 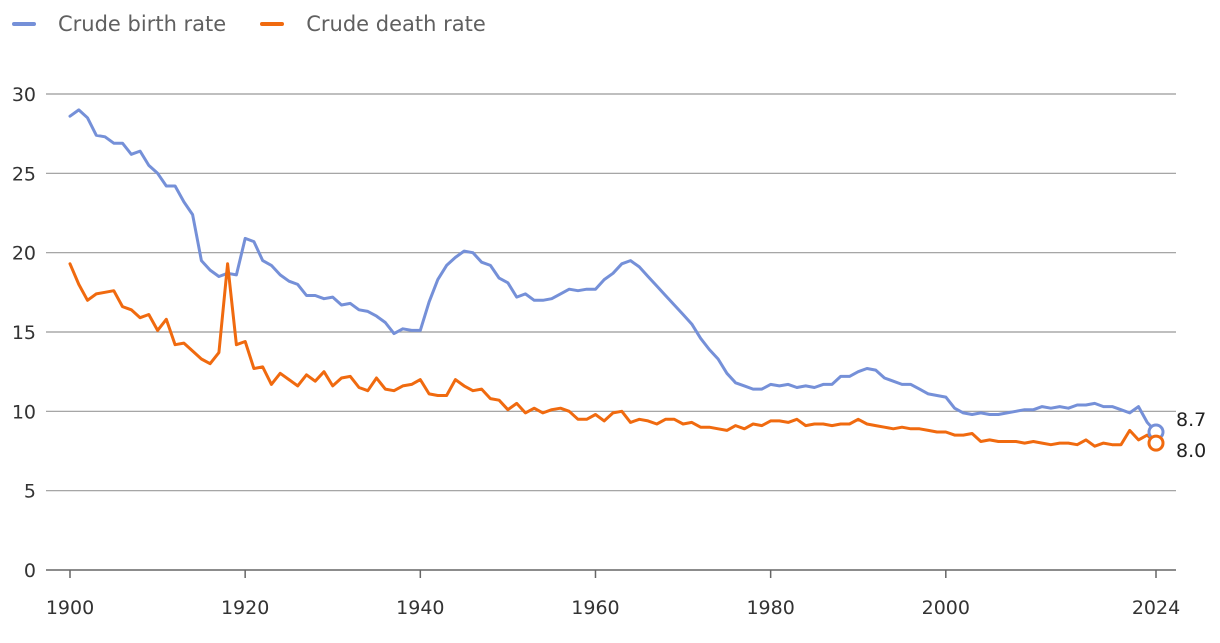 I want to click on legend-swatch-birth, so click(x=24, y=24).